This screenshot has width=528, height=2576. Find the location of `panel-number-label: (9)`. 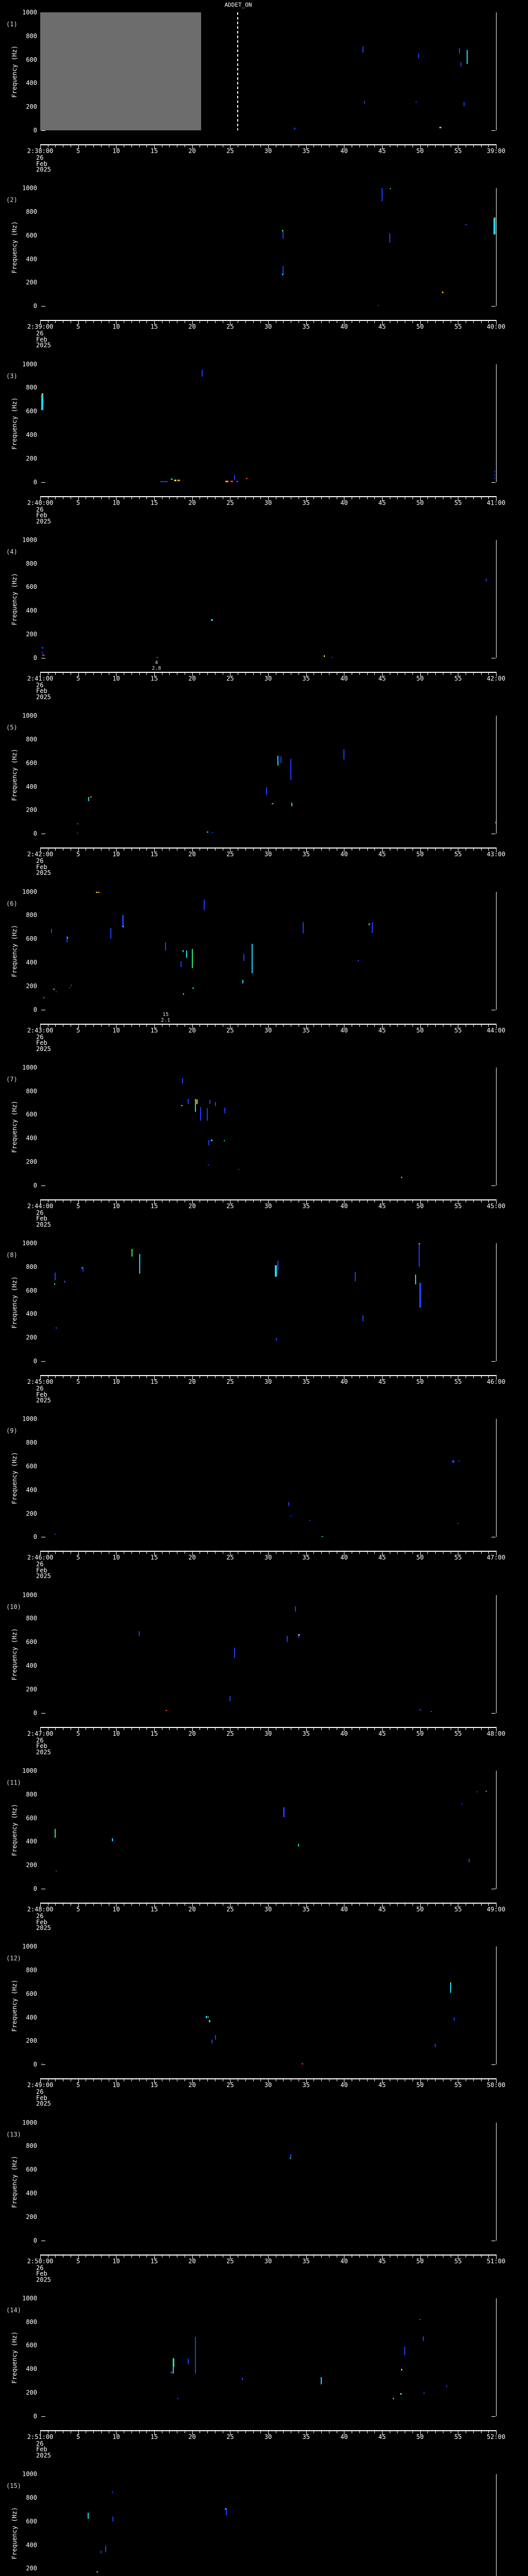

panel-number-label: (9) is located at coordinates (12, 1431).